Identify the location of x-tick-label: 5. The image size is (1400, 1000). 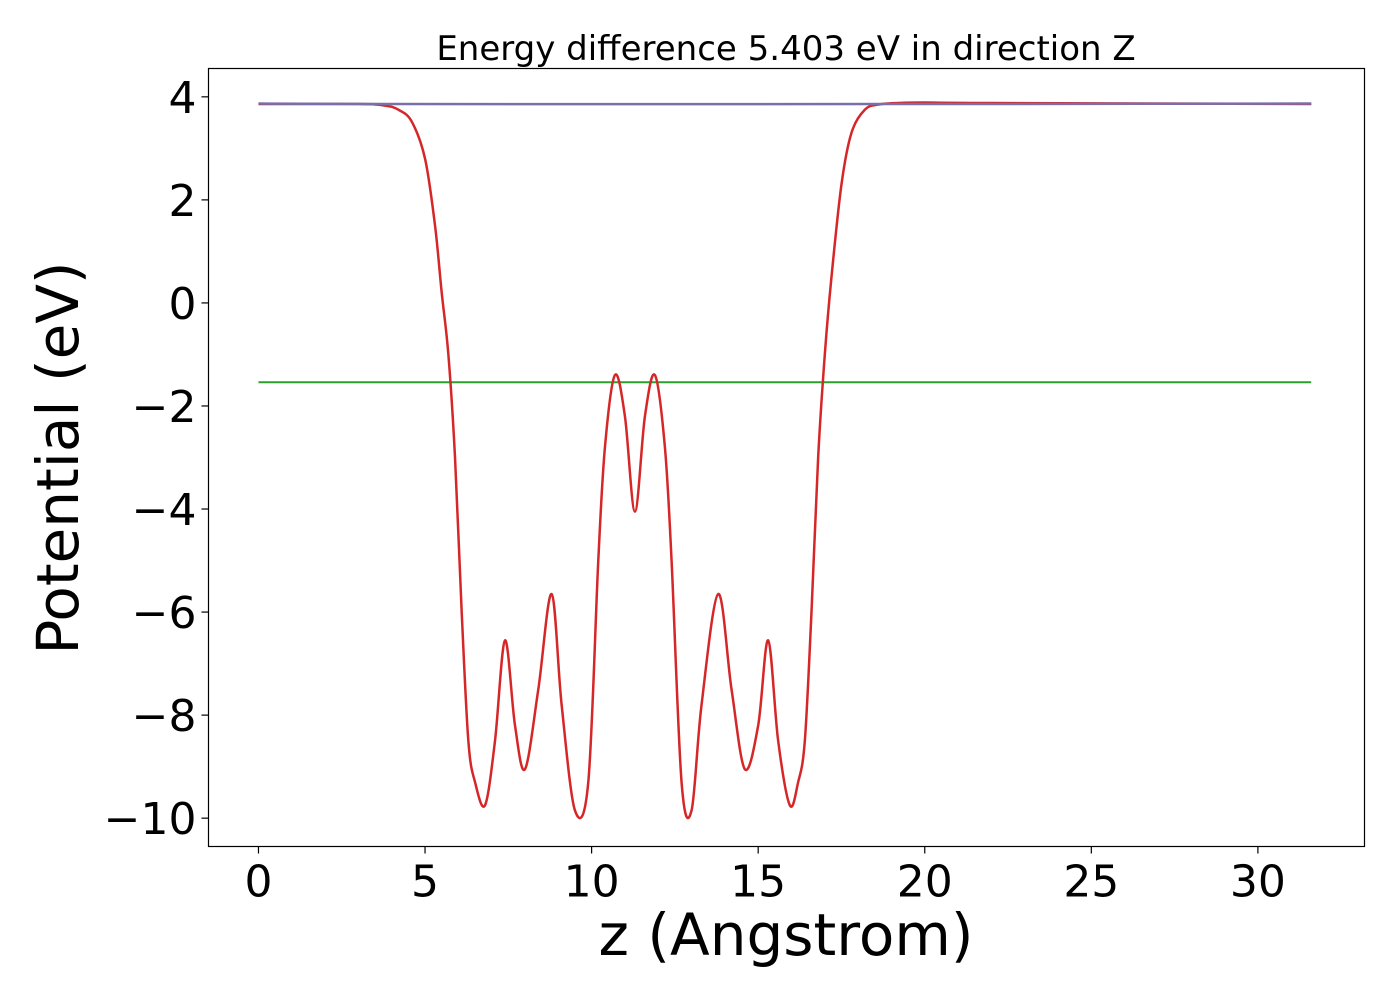
(425, 882).